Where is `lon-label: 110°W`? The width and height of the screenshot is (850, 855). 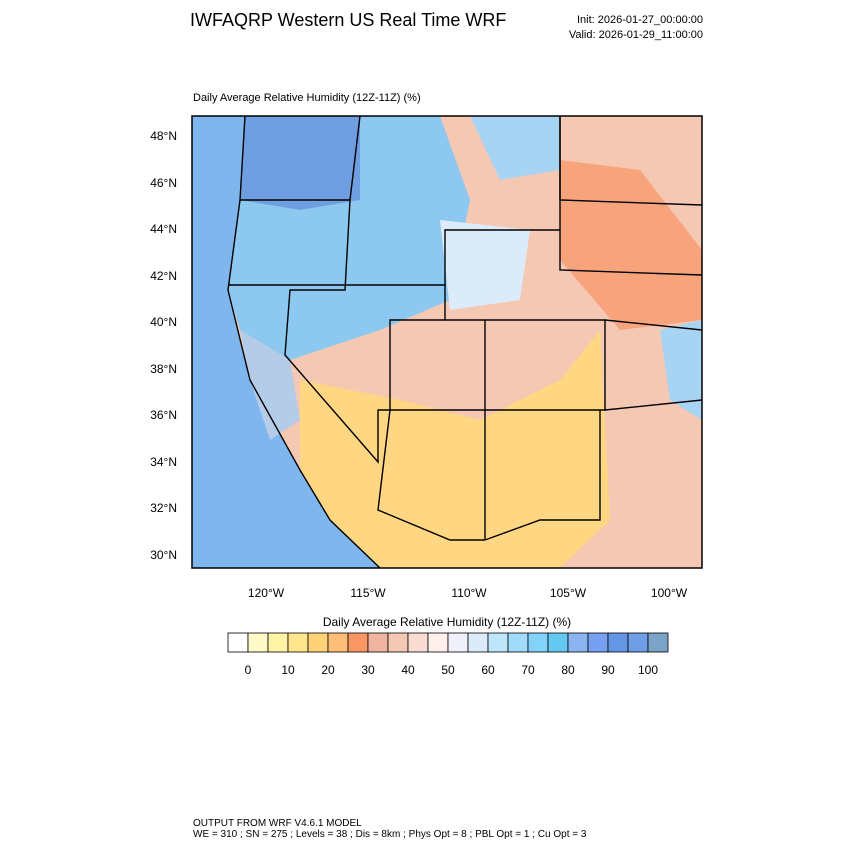
lon-label: 110°W is located at coordinates (469, 593).